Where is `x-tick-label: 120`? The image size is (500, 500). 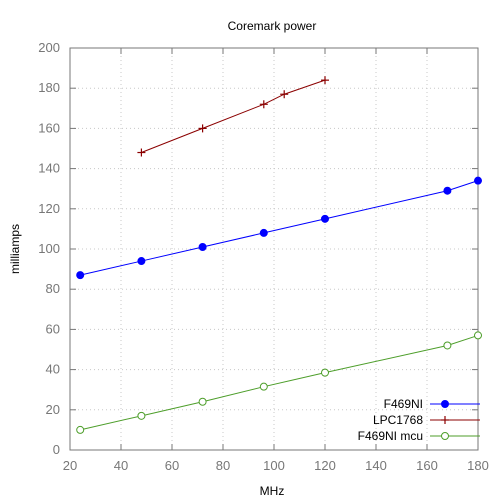
x-tick-label: 120 is located at coordinates (325, 465).